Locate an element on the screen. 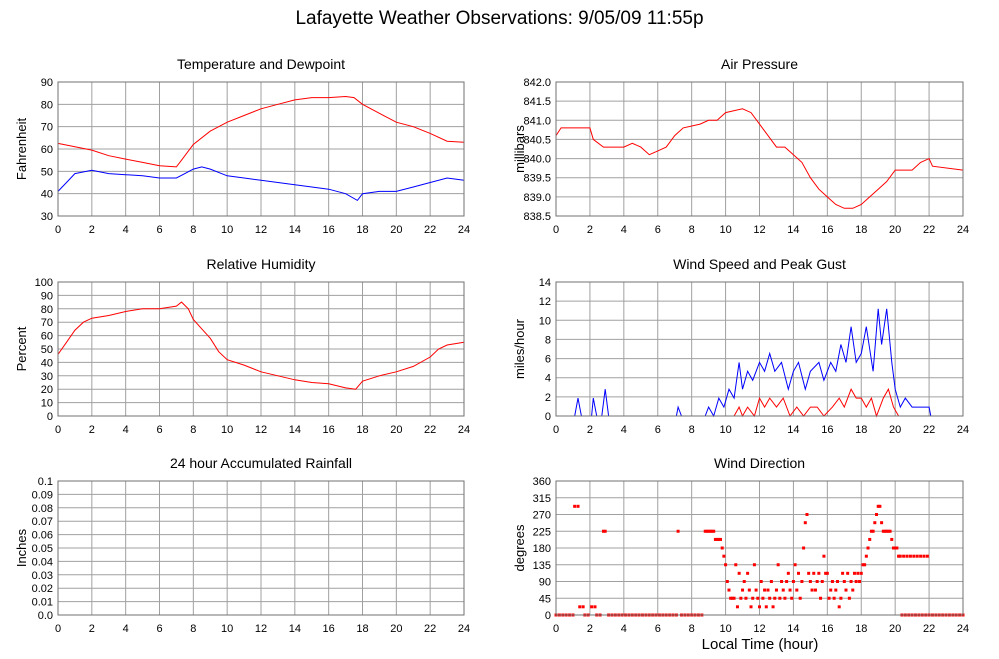 Image resolution: width=999 pixels, height=659 pixels. y-axis-label: millibars is located at coordinates (519, 149).